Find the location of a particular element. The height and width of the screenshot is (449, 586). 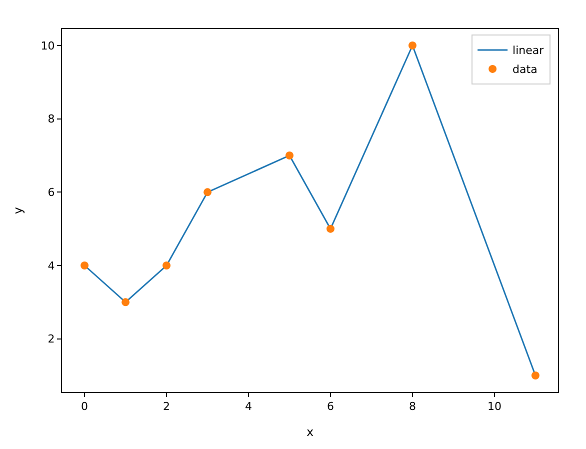

y-tick-label: 2 is located at coordinates (51, 339).